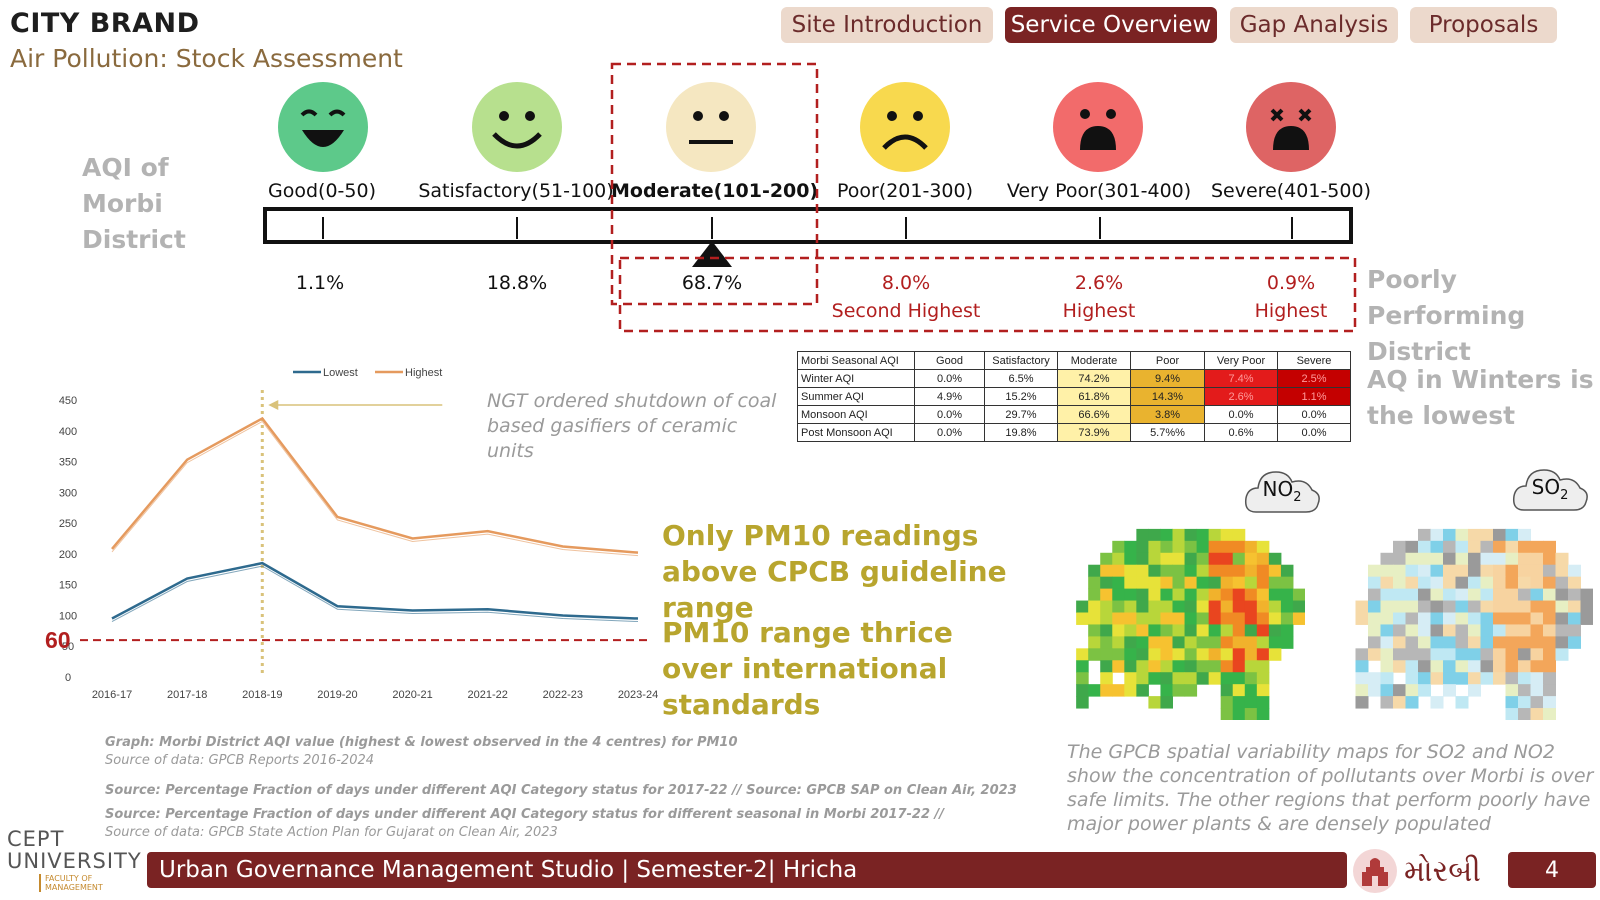 Image resolution: width=1600 pixels, height=900 pixels. What do you see at coordinates (1483, 25) in the screenshot?
I see `tab-proposals: Proposals` at bounding box center [1483, 25].